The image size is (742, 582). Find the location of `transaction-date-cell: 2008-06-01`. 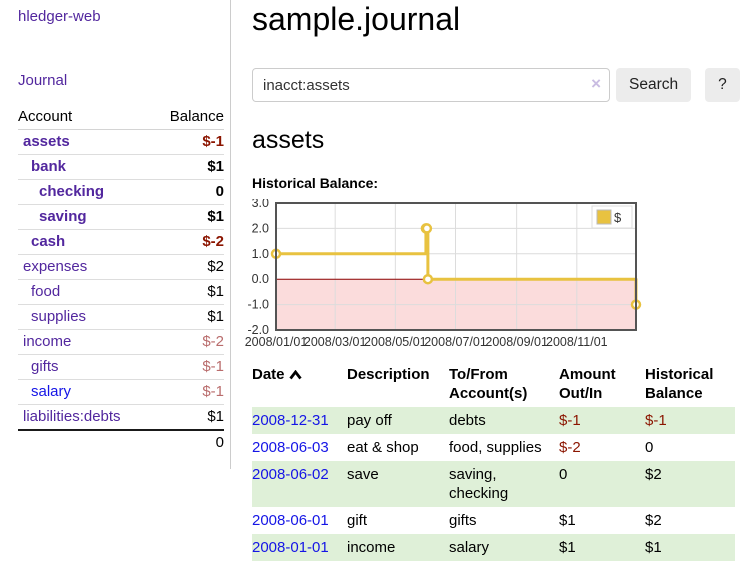

transaction-date-cell: 2008-06-01 is located at coordinates (299, 520).